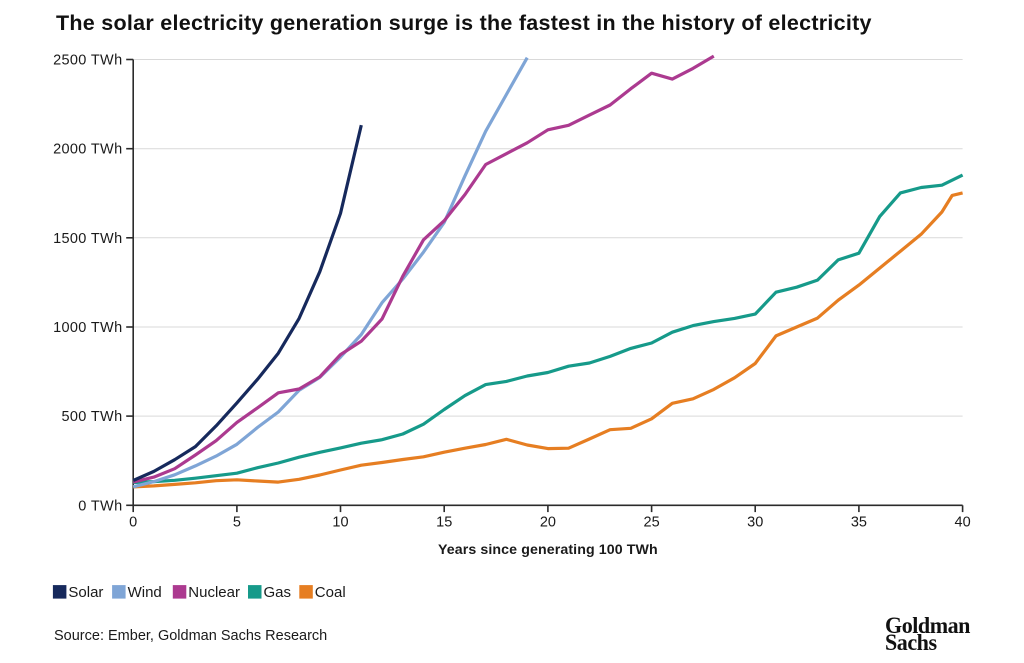 The height and width of the screenshot is (663, 1024). What do you see at coordinates (548, 550) in the screenshot?
I see `svg-text: Years since generating 100 TWh` at bounding box center [548, 550].